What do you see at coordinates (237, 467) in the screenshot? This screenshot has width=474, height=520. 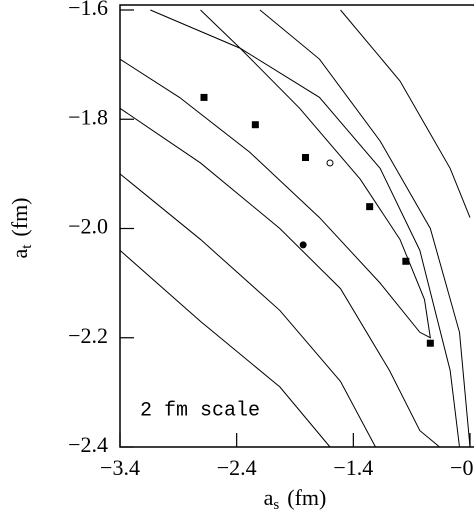 I see `x-tick-label: −2.4` at bounding box center [237, 467].